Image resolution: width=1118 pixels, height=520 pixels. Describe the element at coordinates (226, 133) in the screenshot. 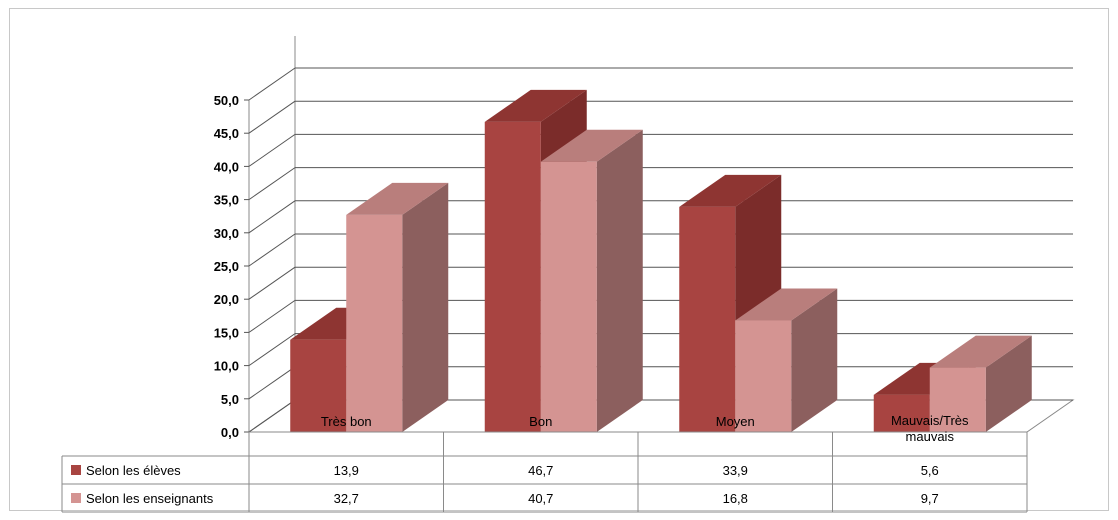

I see `y-tick-label: 45,0` at that location.